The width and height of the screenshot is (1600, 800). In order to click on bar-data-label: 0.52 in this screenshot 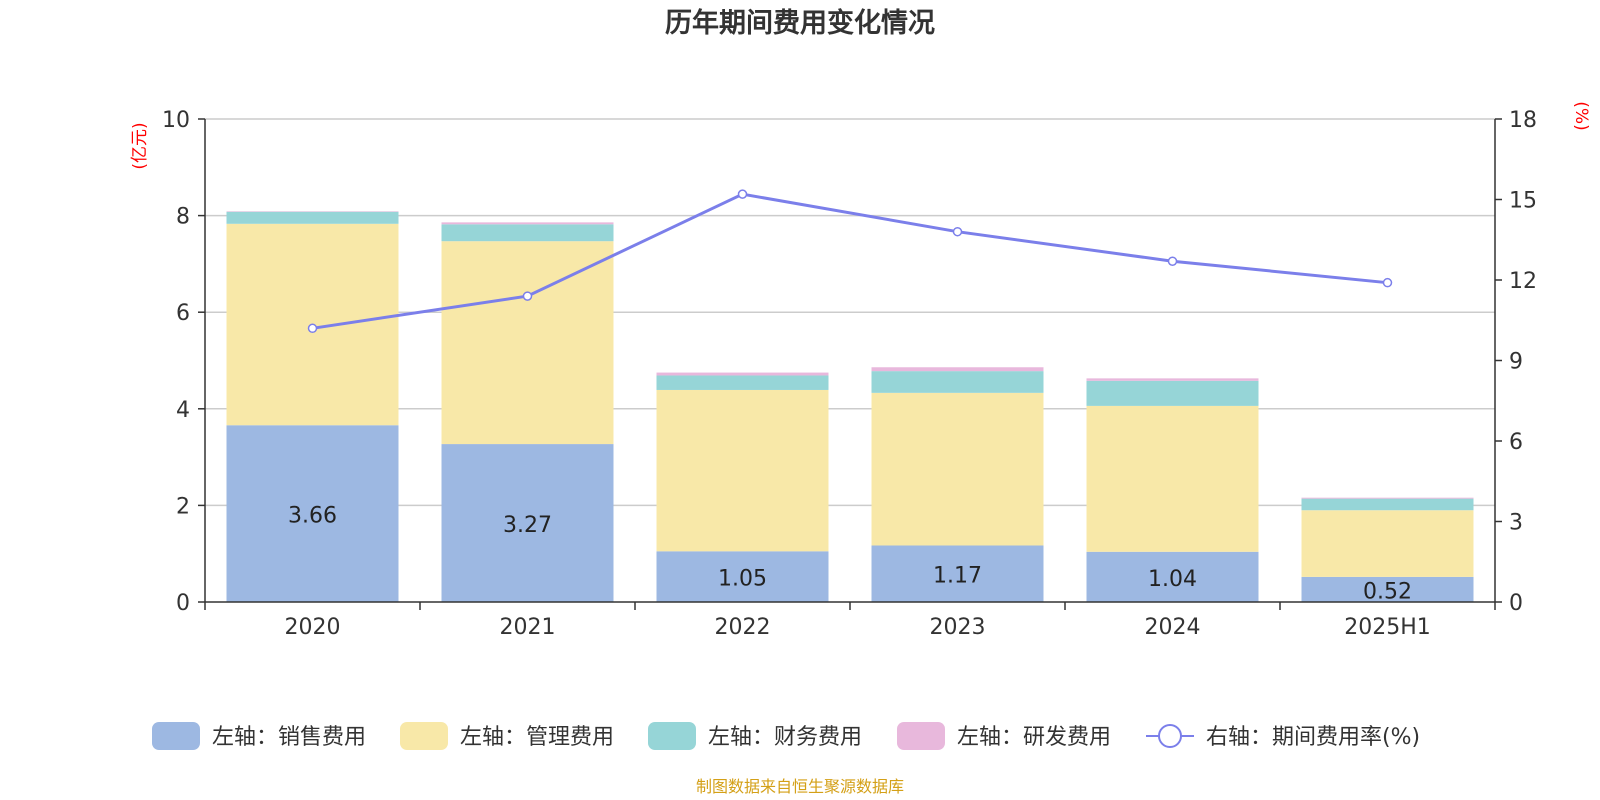, I will do `click(1387, 591)`.